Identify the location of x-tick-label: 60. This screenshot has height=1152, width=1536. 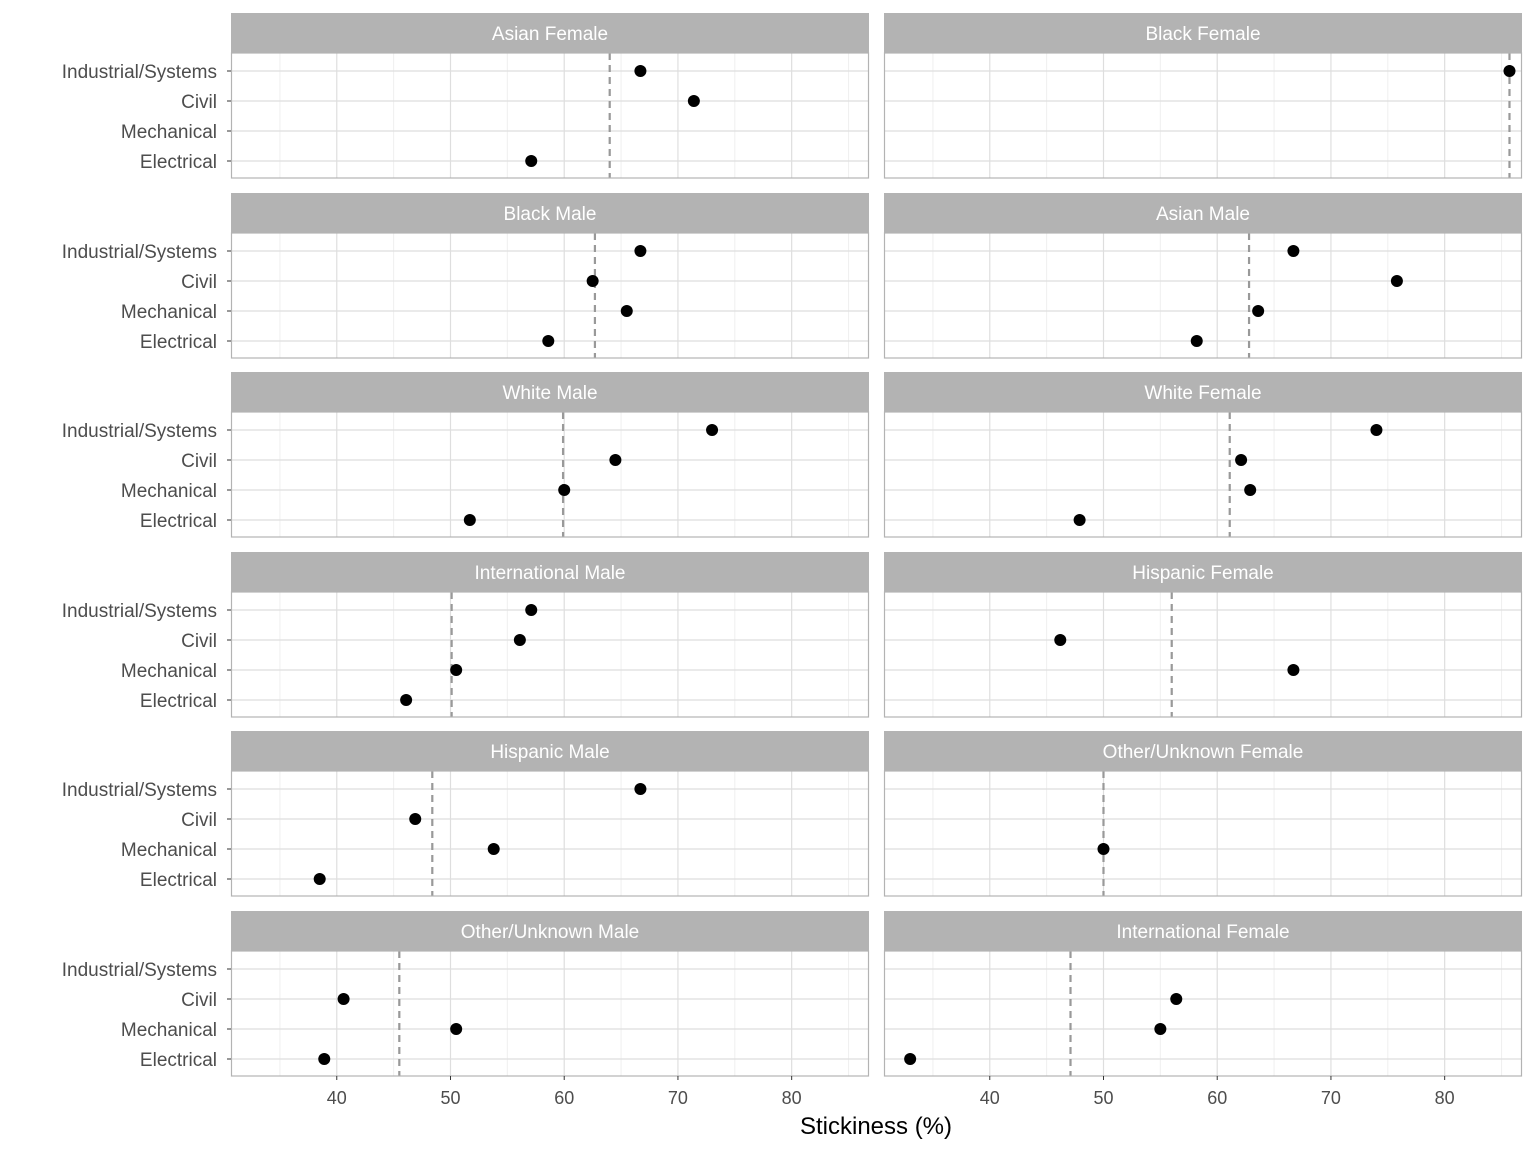
(564, 1098).